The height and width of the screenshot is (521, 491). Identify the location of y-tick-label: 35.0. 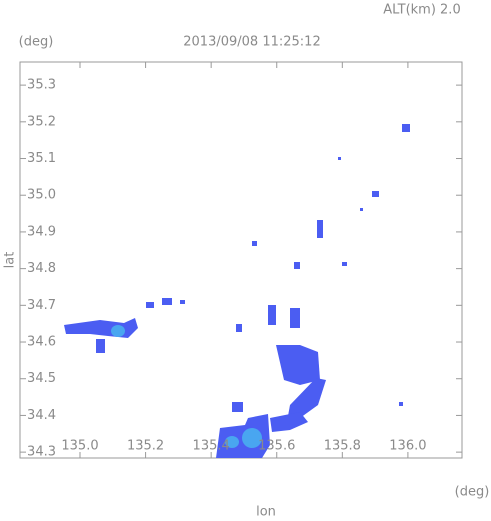
(41, 195).